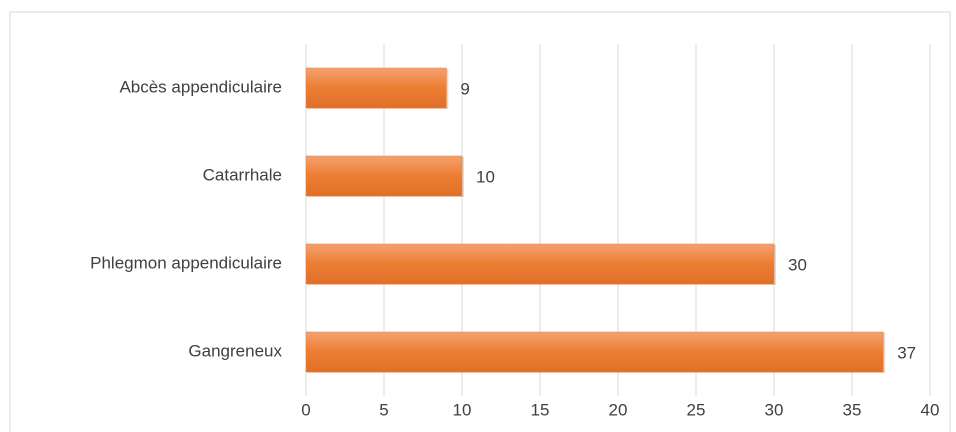 This screenshot has height=432, width=956. Describe the element at coordinates (852, 409) in the screenshot. I see `x-tick-label: 35` at that location.